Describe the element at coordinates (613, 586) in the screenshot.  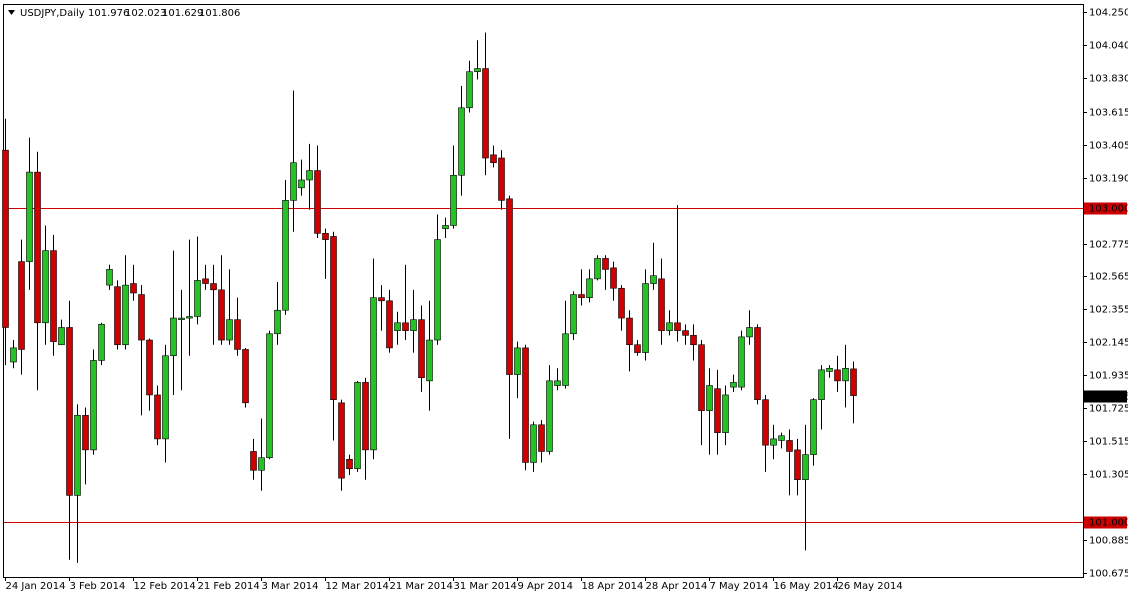
I see `x-tick-label: 18 Apr 2014` at that location.